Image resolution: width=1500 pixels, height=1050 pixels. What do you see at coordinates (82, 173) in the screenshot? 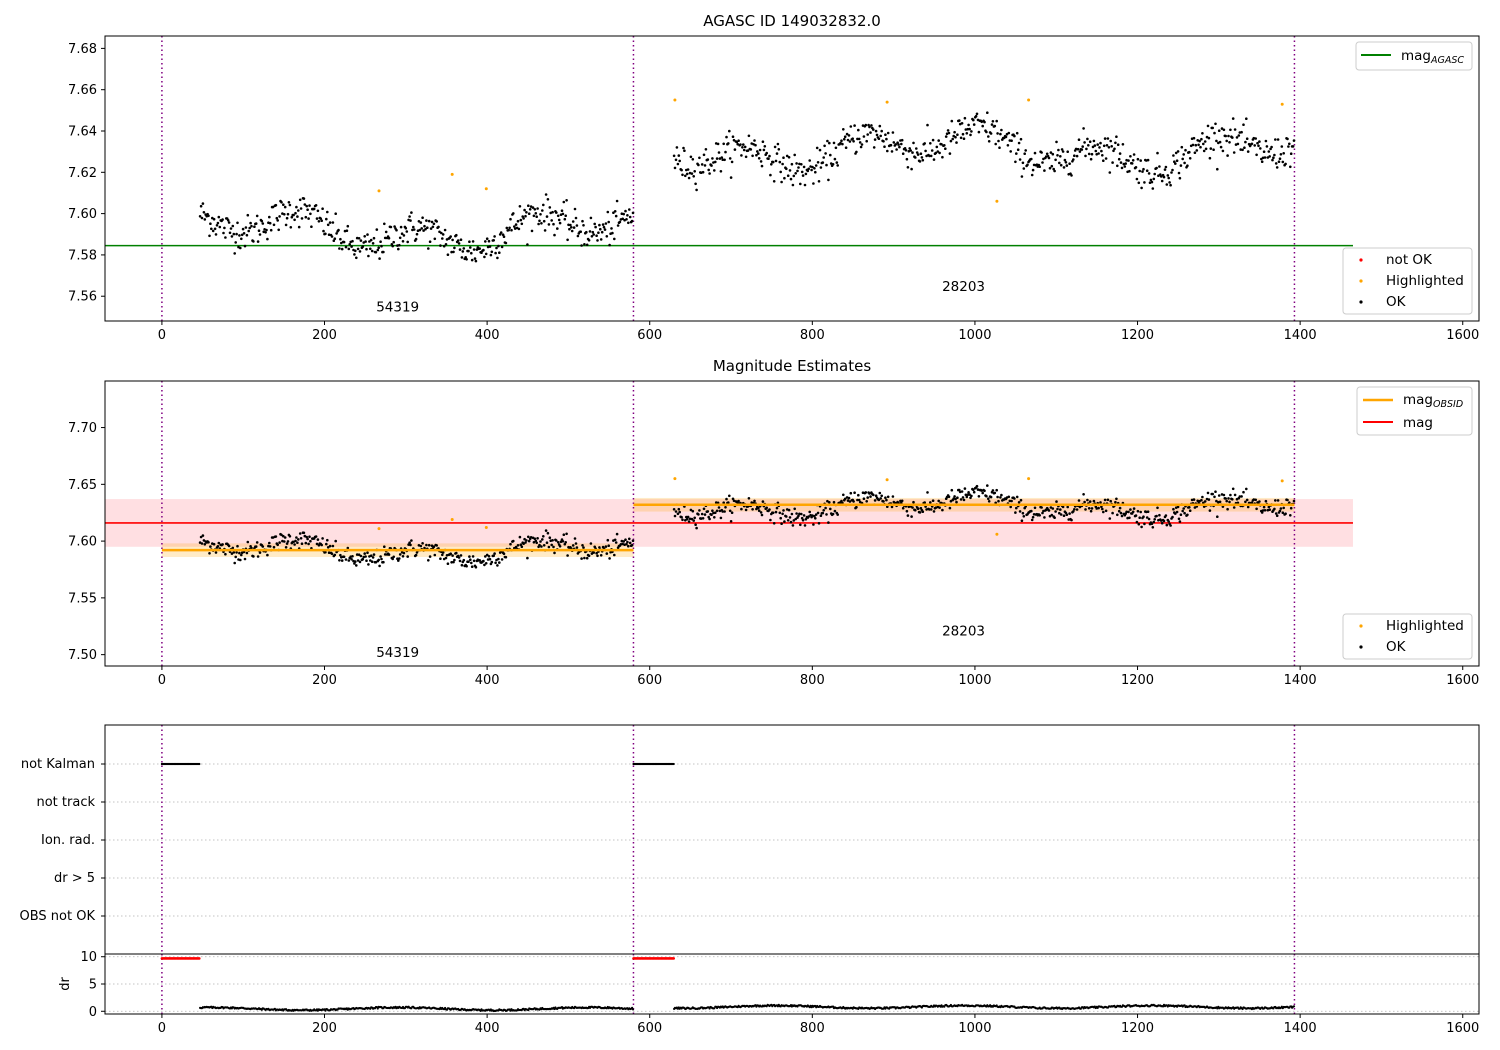
I see `p1-ytick-label-7.62: 7.62` at bounding box center [82, 173].